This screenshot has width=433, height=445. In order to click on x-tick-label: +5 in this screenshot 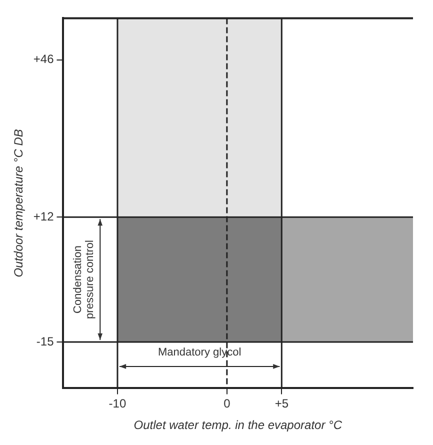, I will do `click(281, 403)`.